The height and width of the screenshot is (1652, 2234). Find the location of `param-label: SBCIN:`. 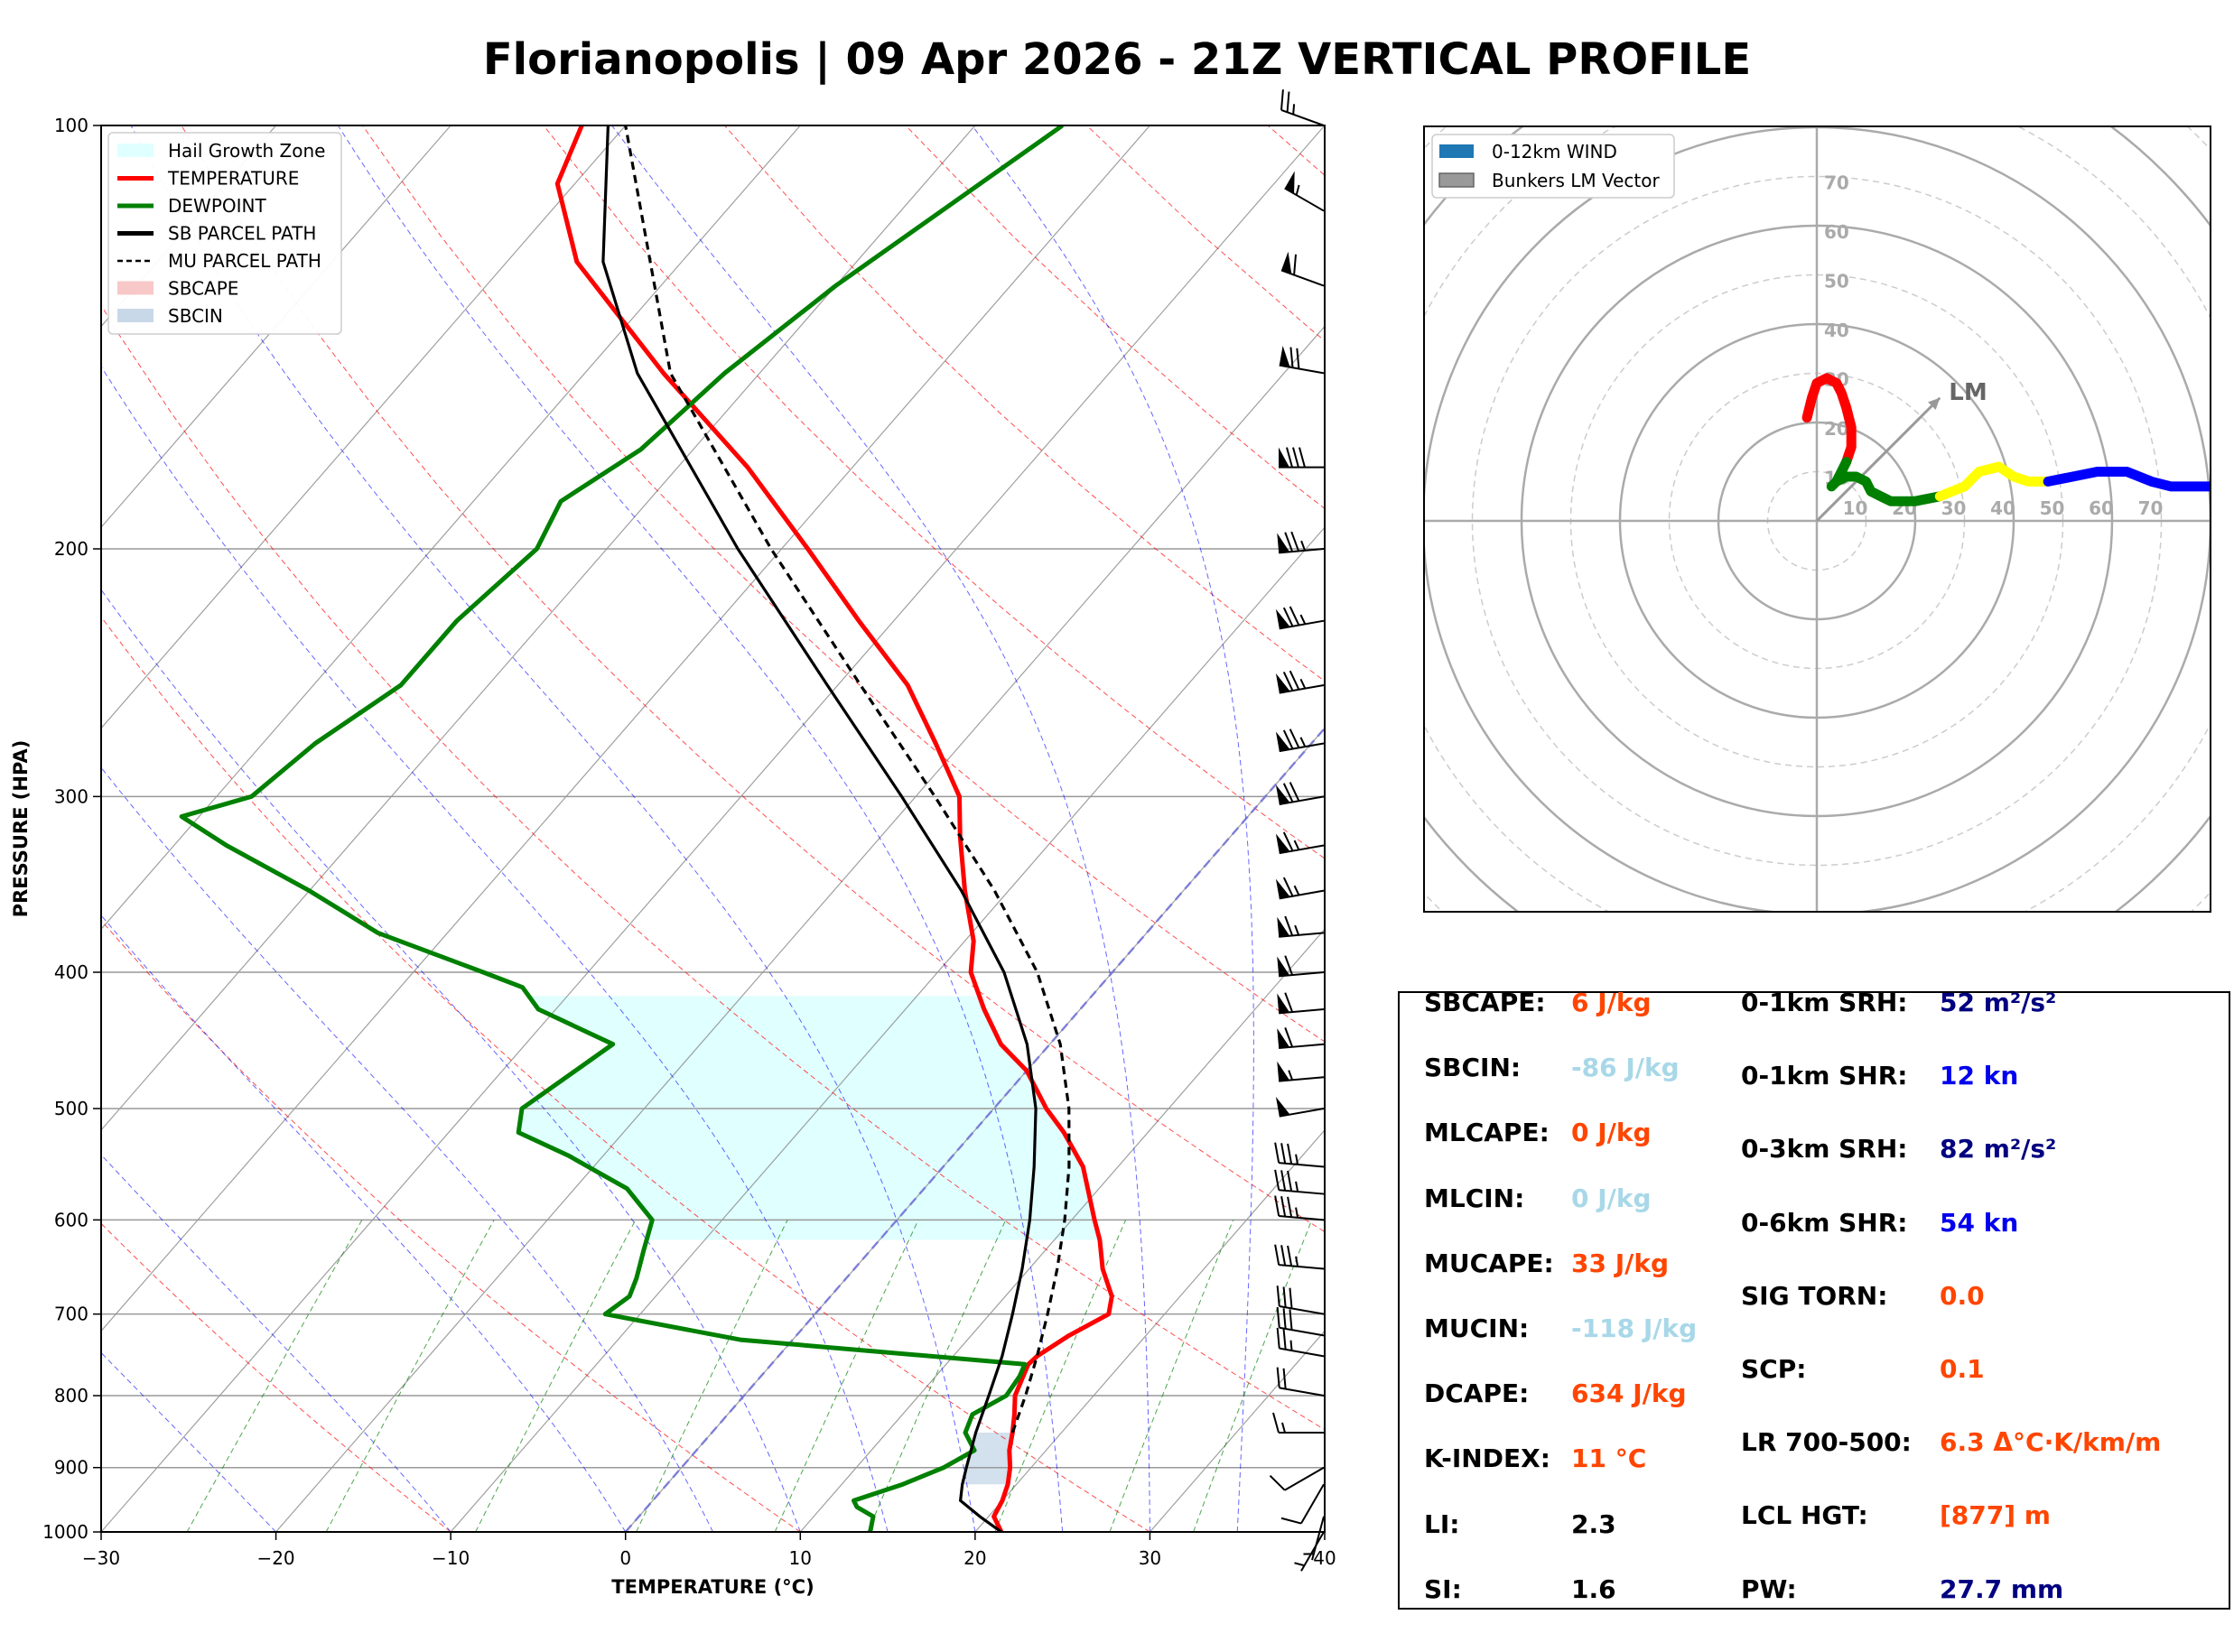

param-label: SBCIN: is located at coordinates (1473, 1068).